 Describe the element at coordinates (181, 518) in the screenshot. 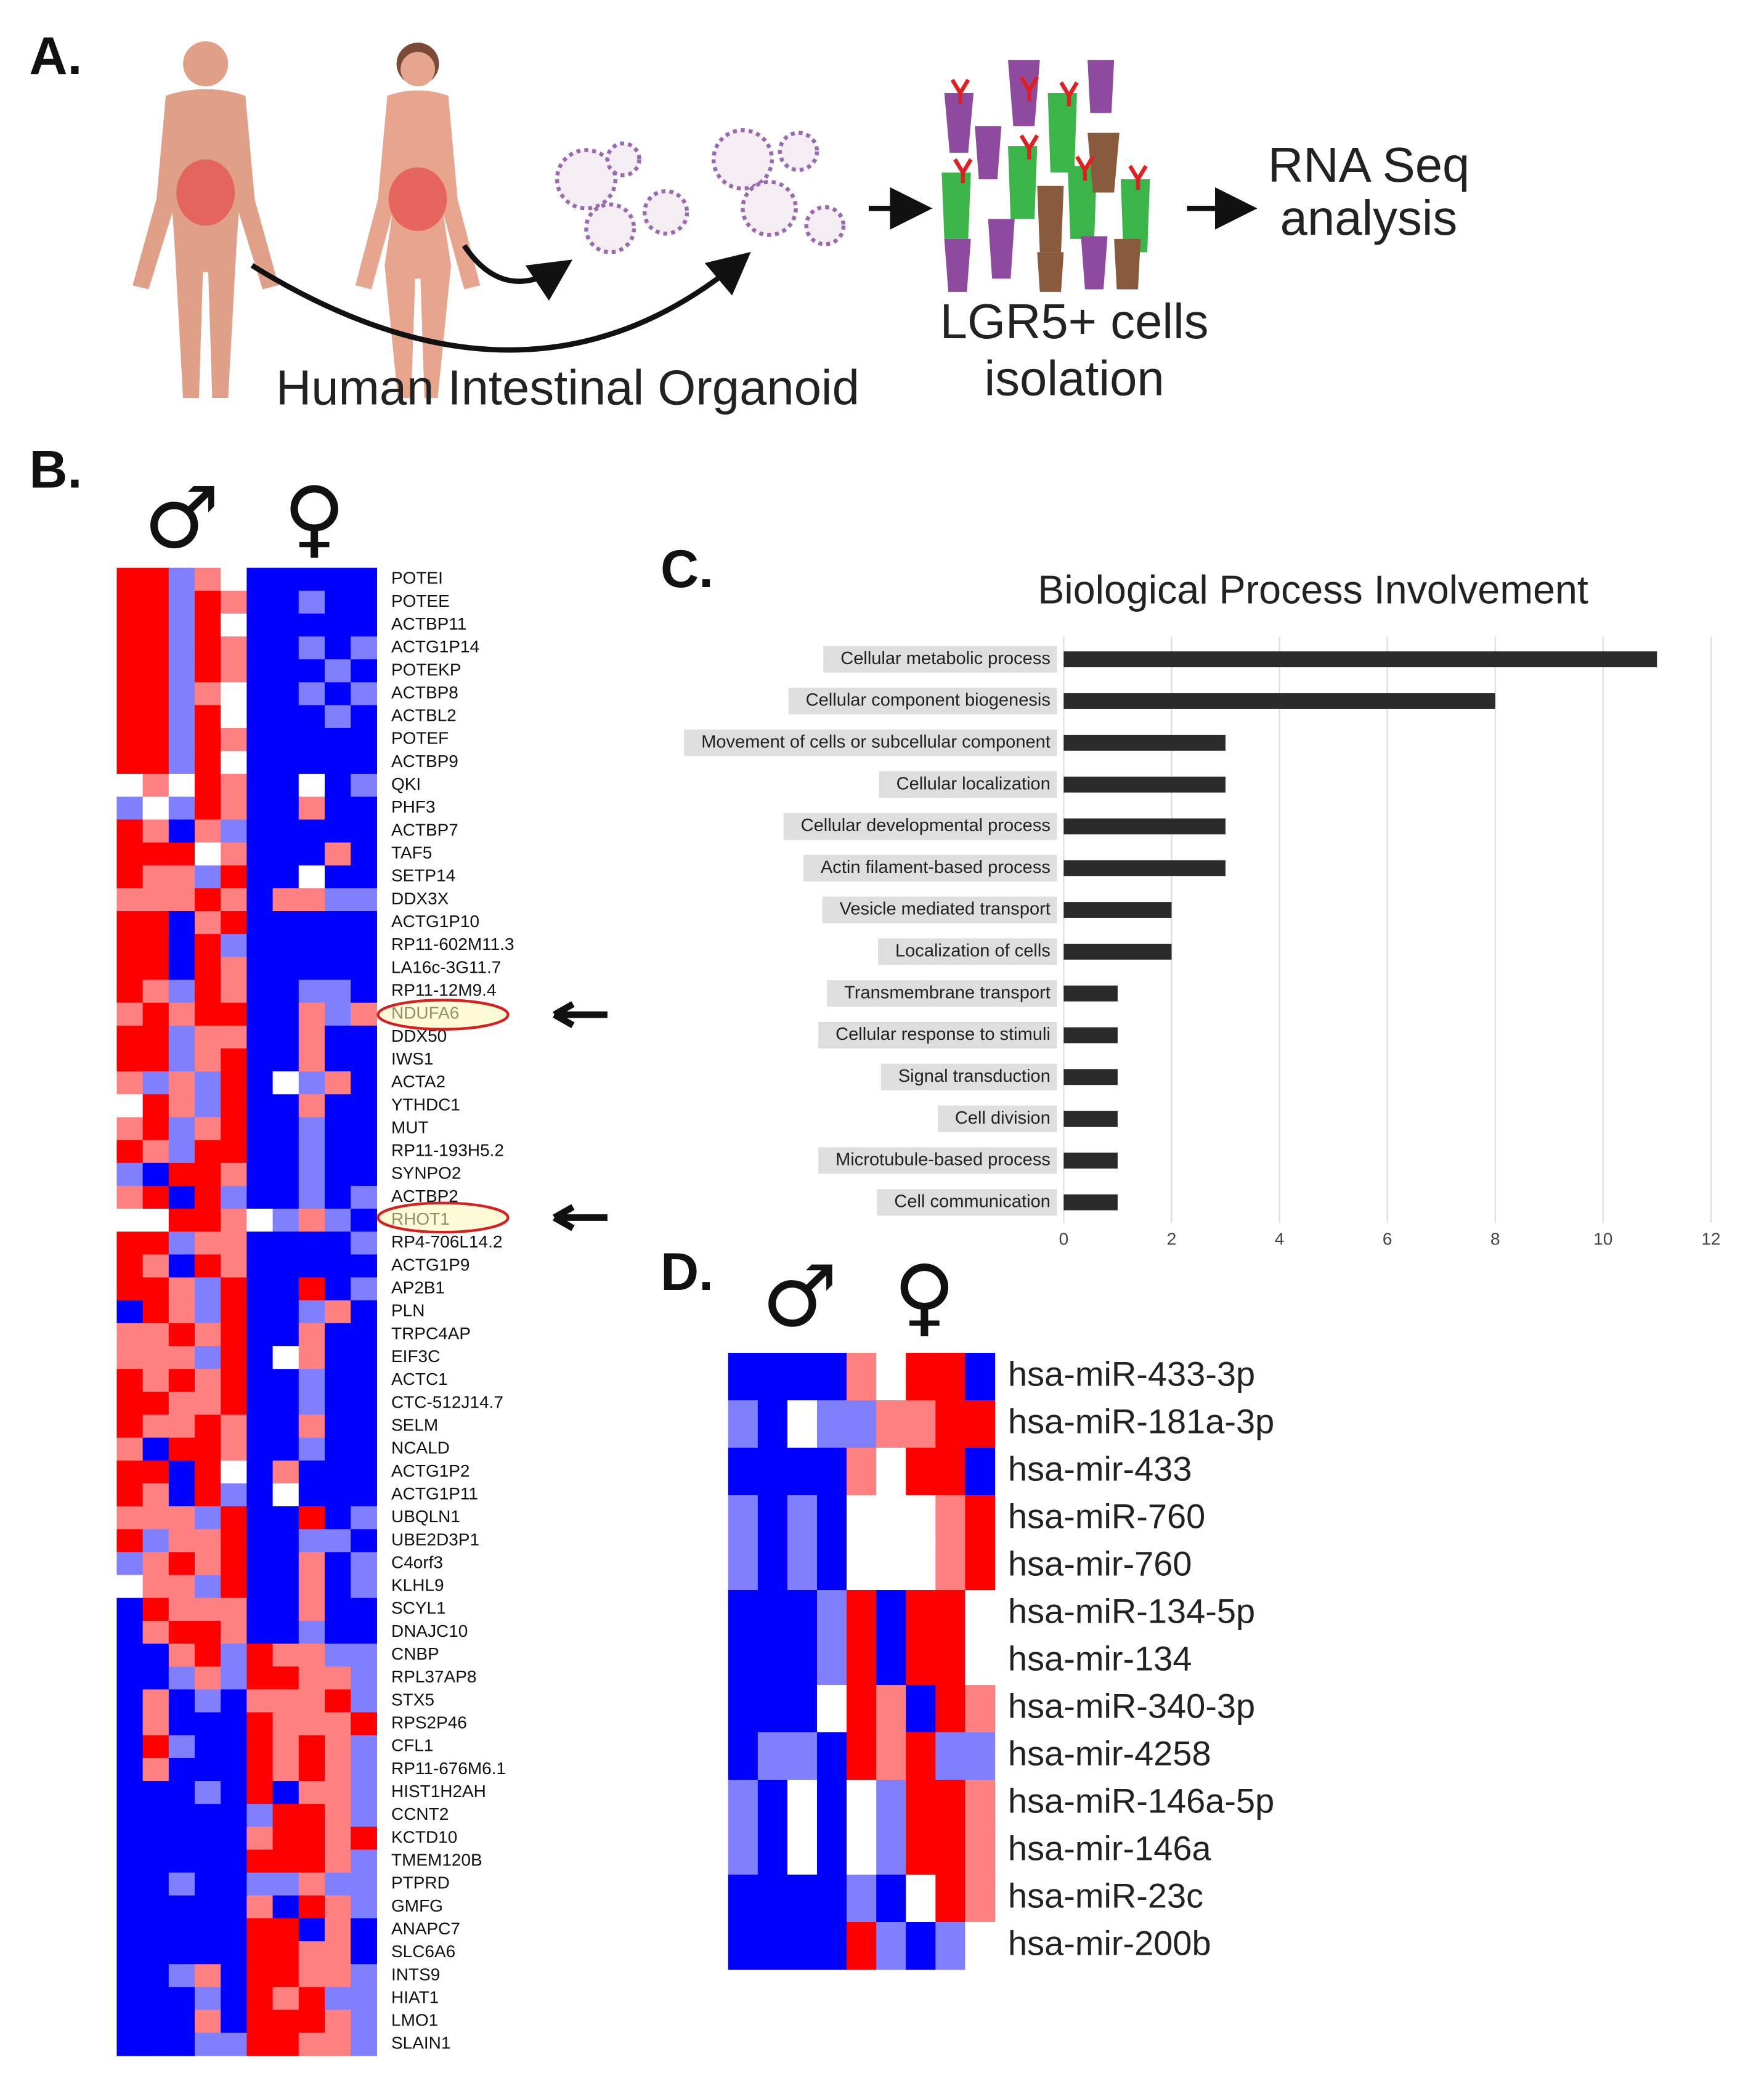

I see `male-symbol: ♂` at that location.